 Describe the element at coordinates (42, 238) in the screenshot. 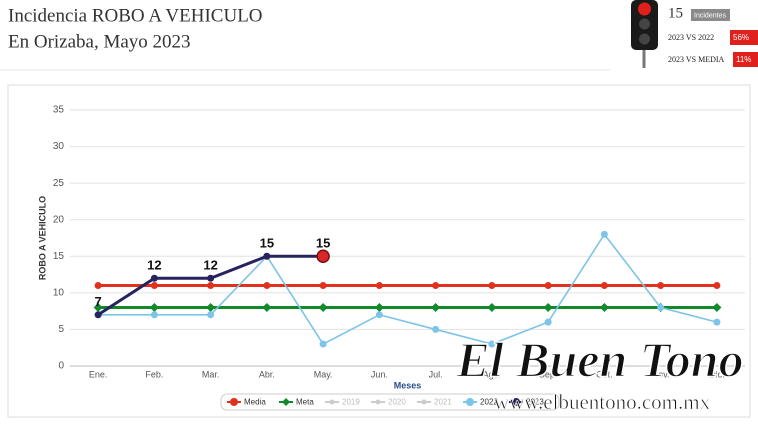

I see `y-axis-label: ROBO A VEHICULO` at that location.